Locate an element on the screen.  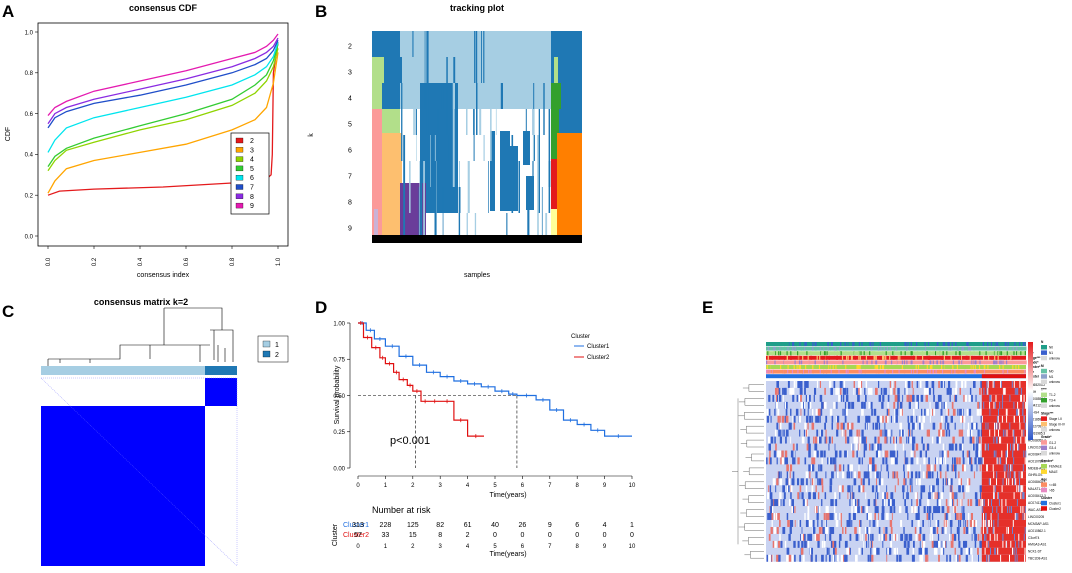
cdf-legend-label: 3 is located at coordinates (252, 150).